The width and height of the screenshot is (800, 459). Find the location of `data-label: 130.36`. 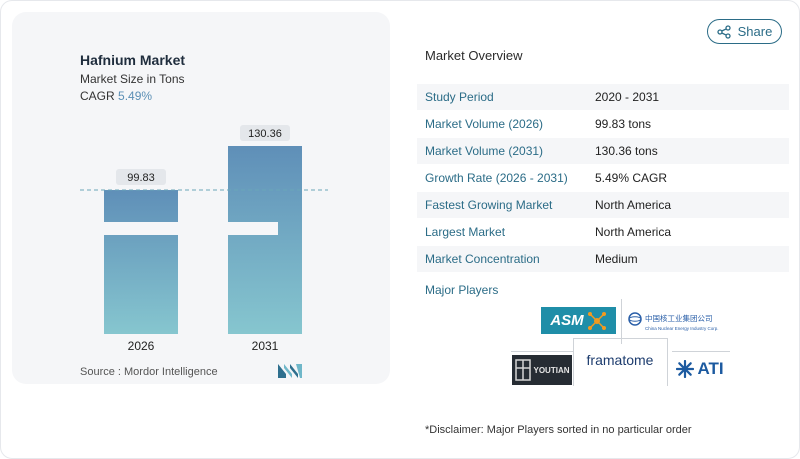

data-label: 130.36 is located at coordinates (265, 134).